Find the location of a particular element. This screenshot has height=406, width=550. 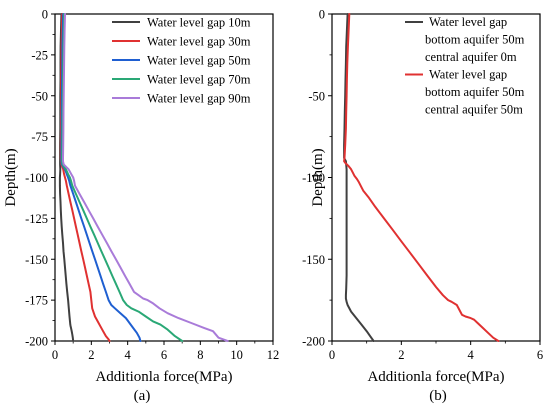

legend-label: central aquifer 0m is located at coordinates (471, 57).